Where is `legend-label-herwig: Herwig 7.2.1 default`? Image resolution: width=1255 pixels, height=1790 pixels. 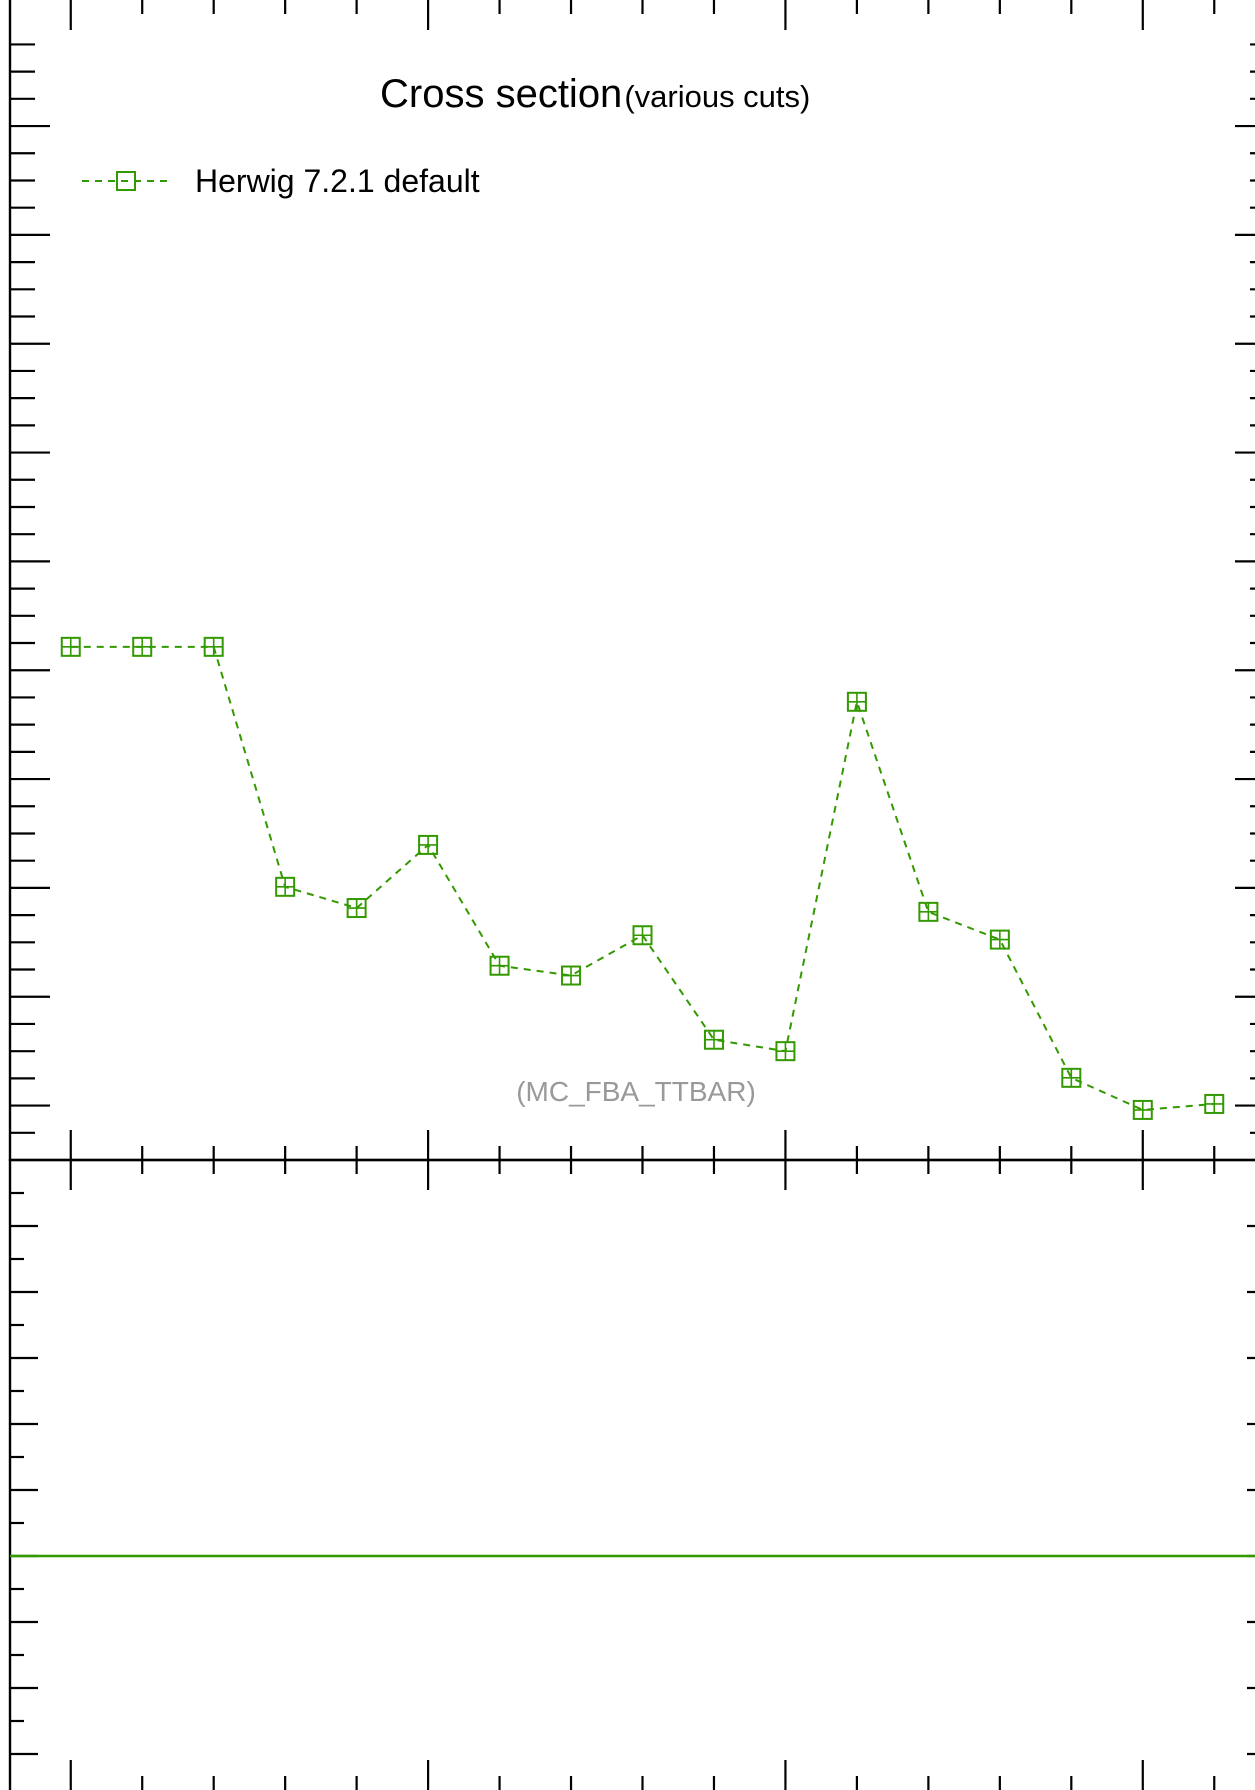
legend-label-herwig: Herwig 7.2.1 default is located at coordinates (337, 181).